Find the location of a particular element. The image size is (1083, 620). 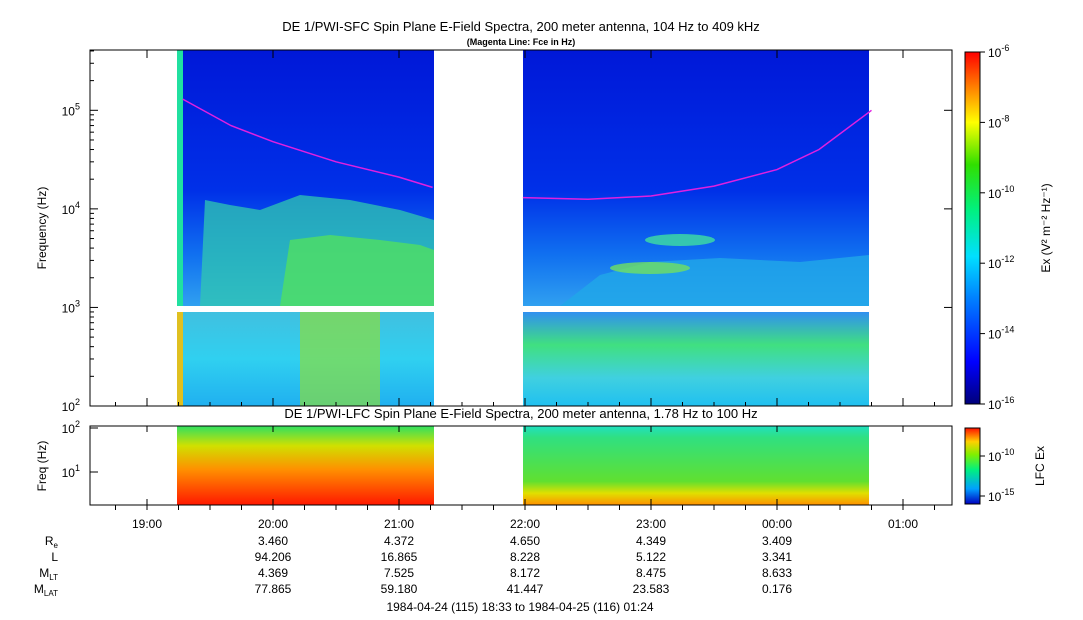

lfc-cbar-tick-label: 10-10 is located at coordinates (1001, 455).